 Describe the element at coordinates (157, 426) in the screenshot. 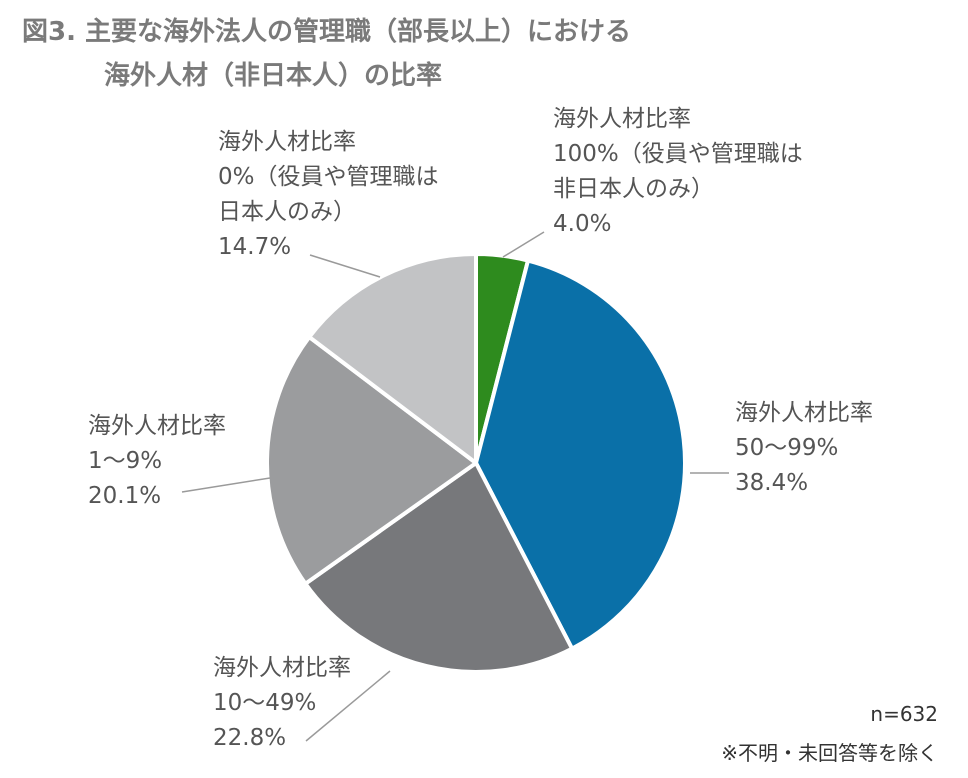

I see `slice-1-9pct-category-label: 海外人材比率` at that location.